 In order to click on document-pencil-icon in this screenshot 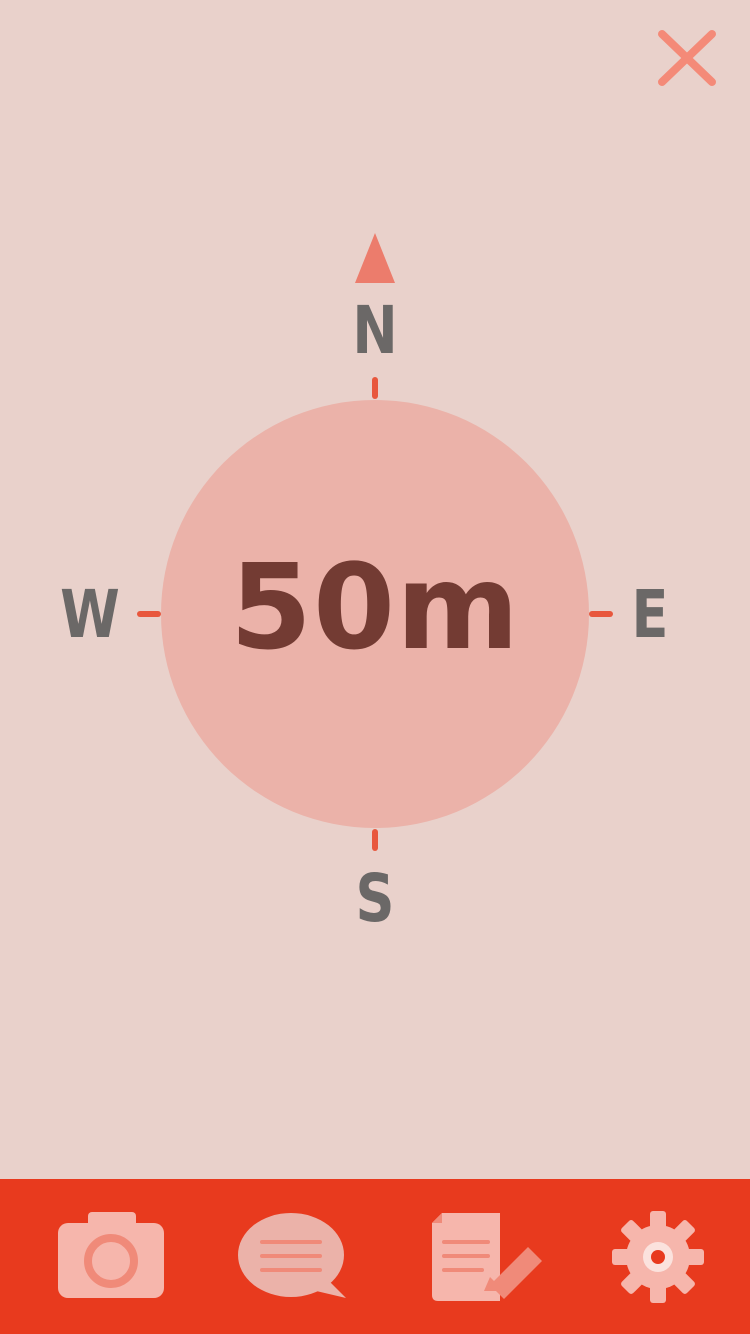, I will do `click(487, 1257)`.